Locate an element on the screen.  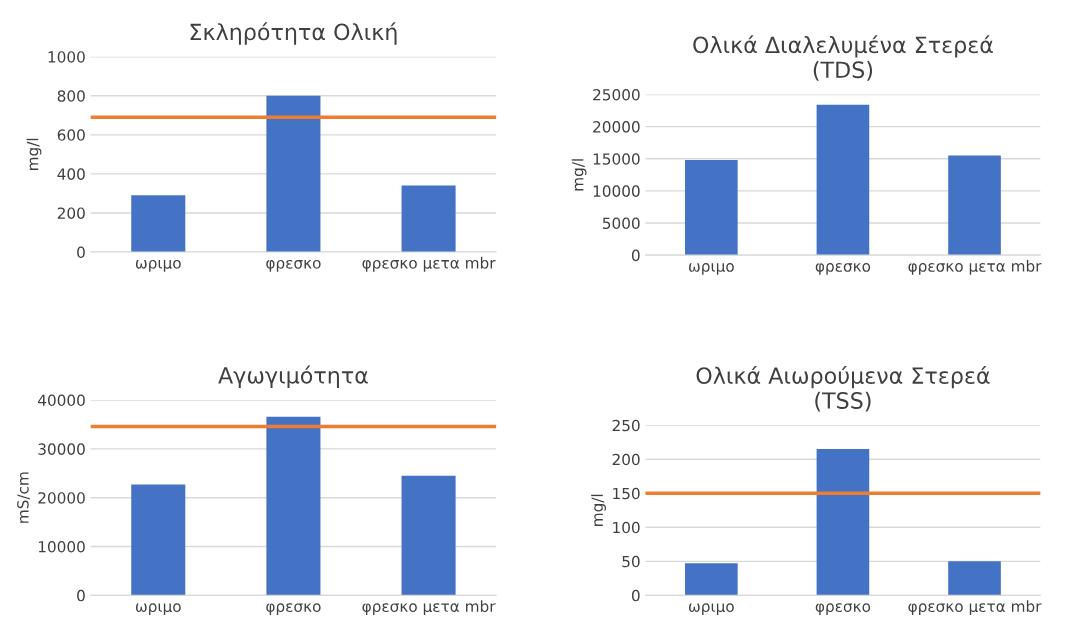
y-tick-label: 1000 is located at coordinates (66, 57).